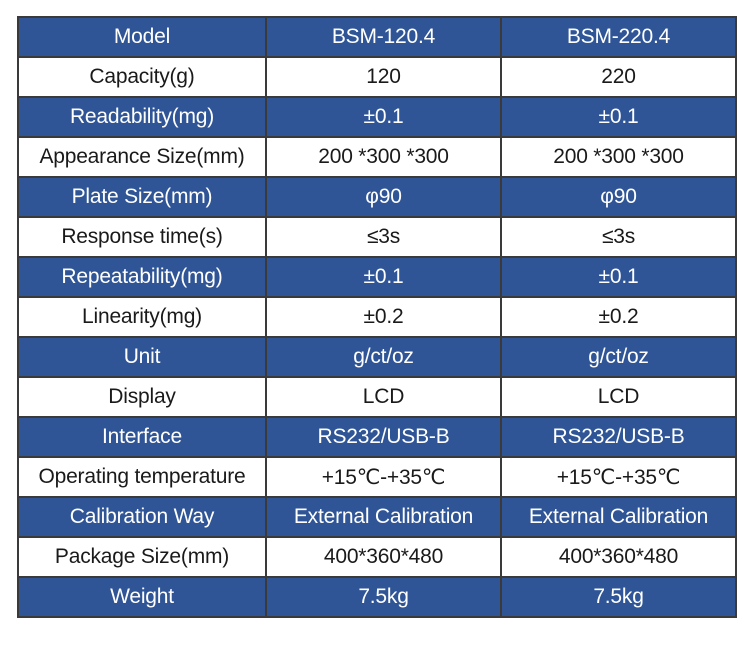  Describe the element at coordinates (142, 397) in the screenshot. I see `label-cell: Display` at that location.